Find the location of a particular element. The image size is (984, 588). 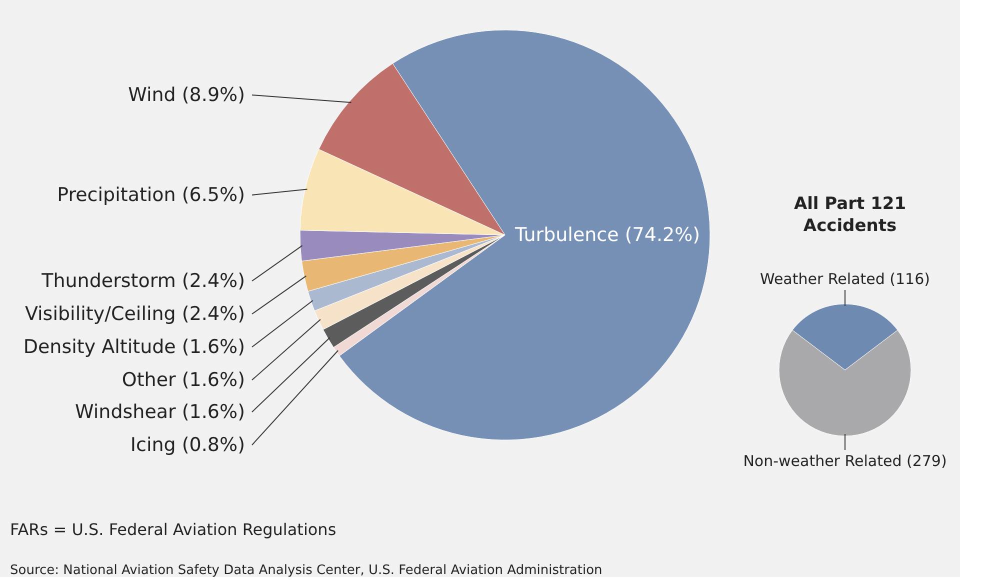

slice-label: Turbulence (74.2%) is located at coordinates (607, 235).